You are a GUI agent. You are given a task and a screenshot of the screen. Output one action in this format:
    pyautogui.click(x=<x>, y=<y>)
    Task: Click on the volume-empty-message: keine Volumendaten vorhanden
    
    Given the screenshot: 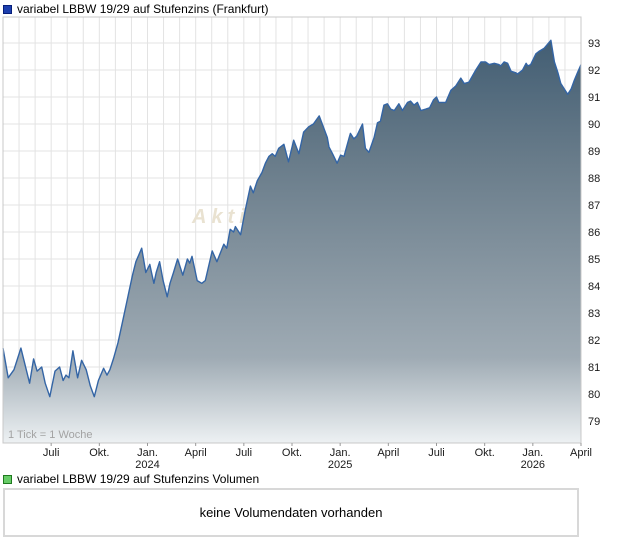 What is the action you would take?
    pyautogui.click(x=291, y=512)
    